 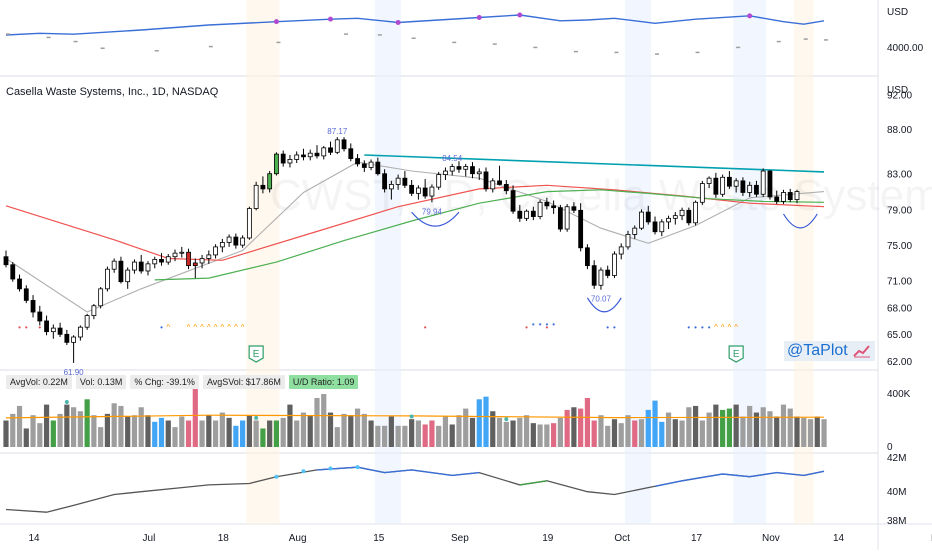 I want to click on volume-axis-label: 400K, so click(x=899, y=394).